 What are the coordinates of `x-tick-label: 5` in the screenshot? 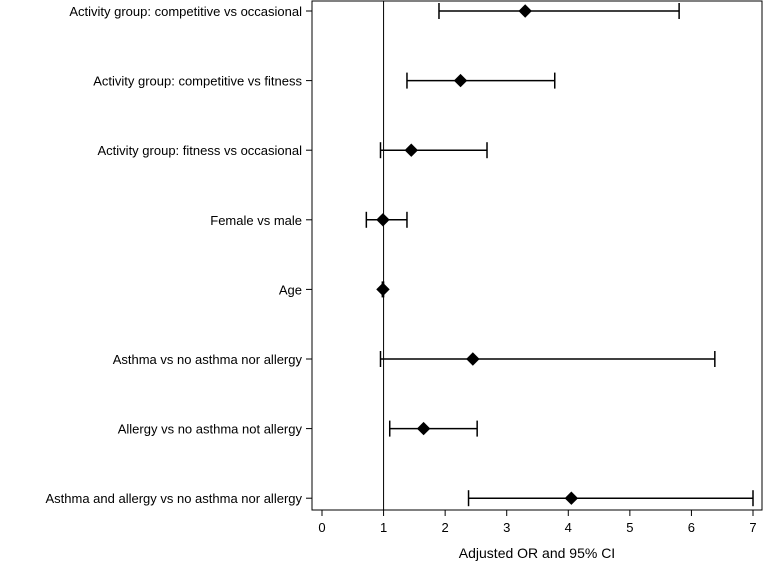 It's located at (629, 527).